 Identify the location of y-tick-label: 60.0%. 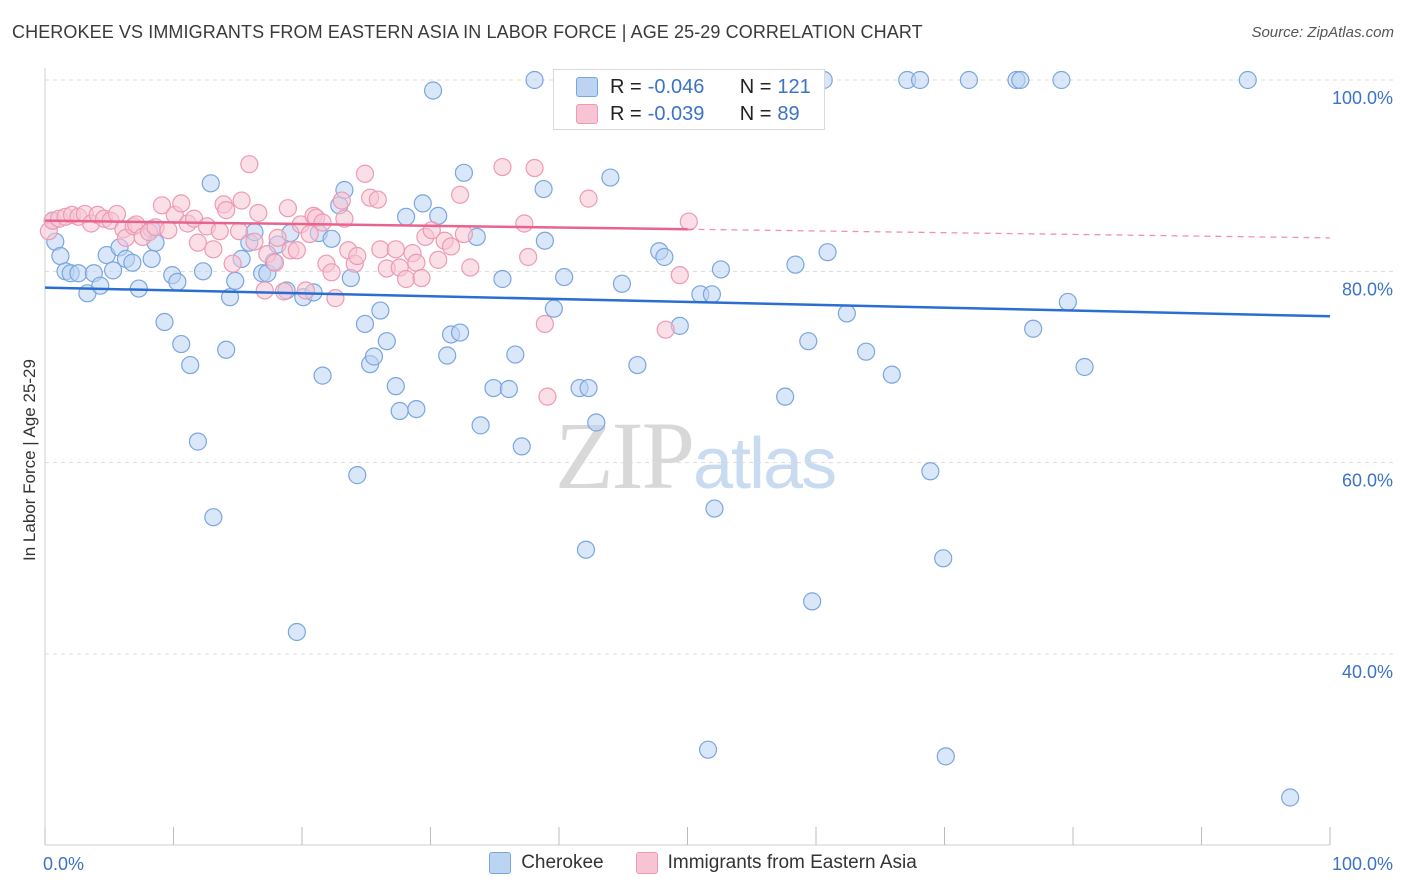
(1367, 481).